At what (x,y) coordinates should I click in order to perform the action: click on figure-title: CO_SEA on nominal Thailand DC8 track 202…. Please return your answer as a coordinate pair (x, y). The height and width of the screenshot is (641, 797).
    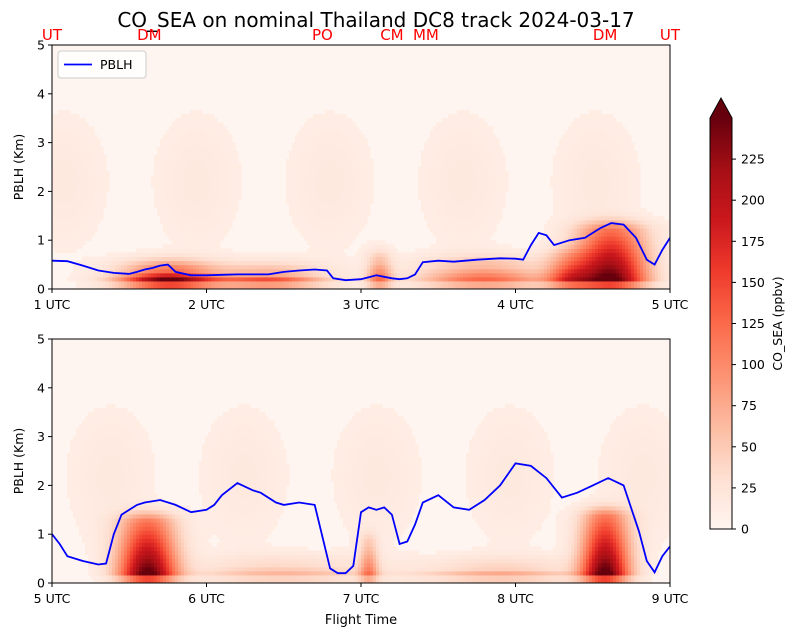
    Looking at the image, I should click on (375, 20).